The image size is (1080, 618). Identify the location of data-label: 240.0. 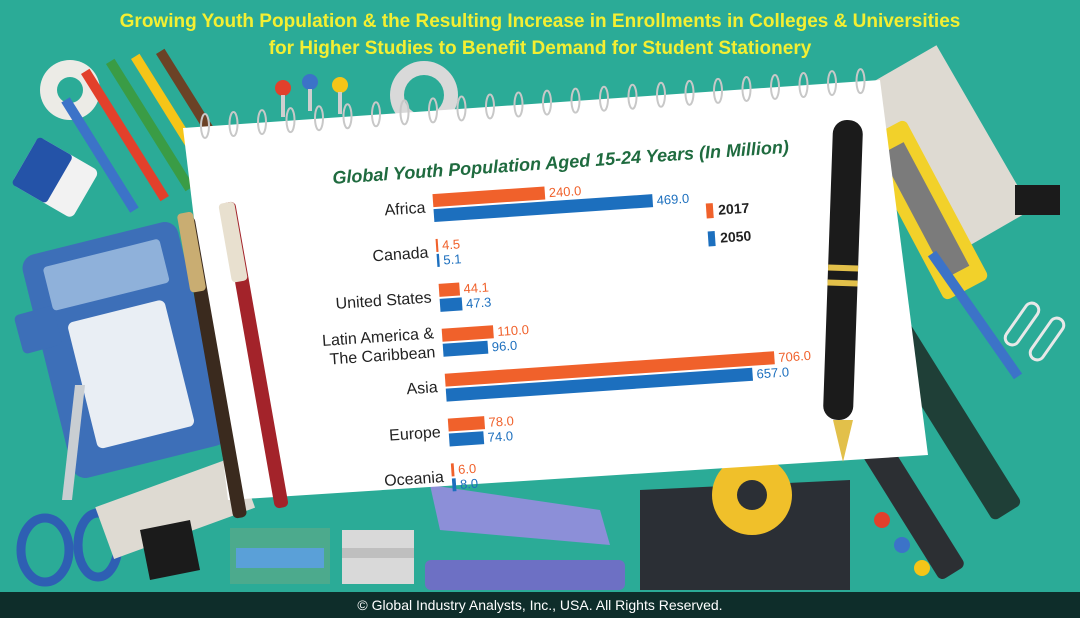
(564, 191).